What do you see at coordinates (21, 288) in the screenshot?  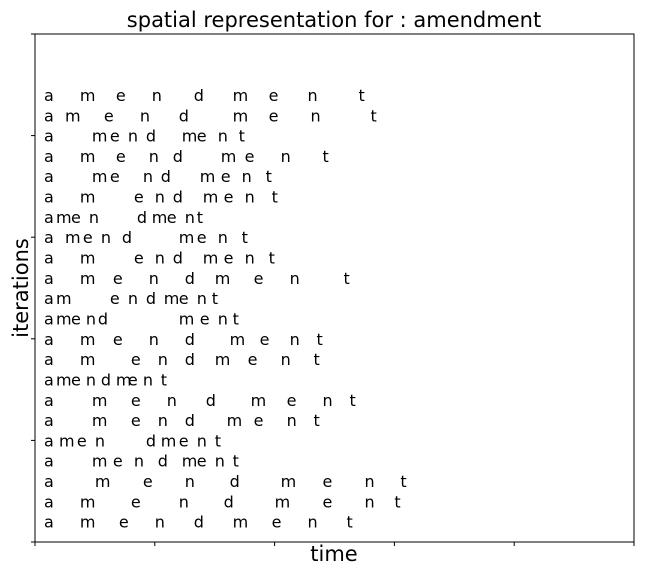 I see `y-axis-label: iterations` at bounding box center [21, 288].